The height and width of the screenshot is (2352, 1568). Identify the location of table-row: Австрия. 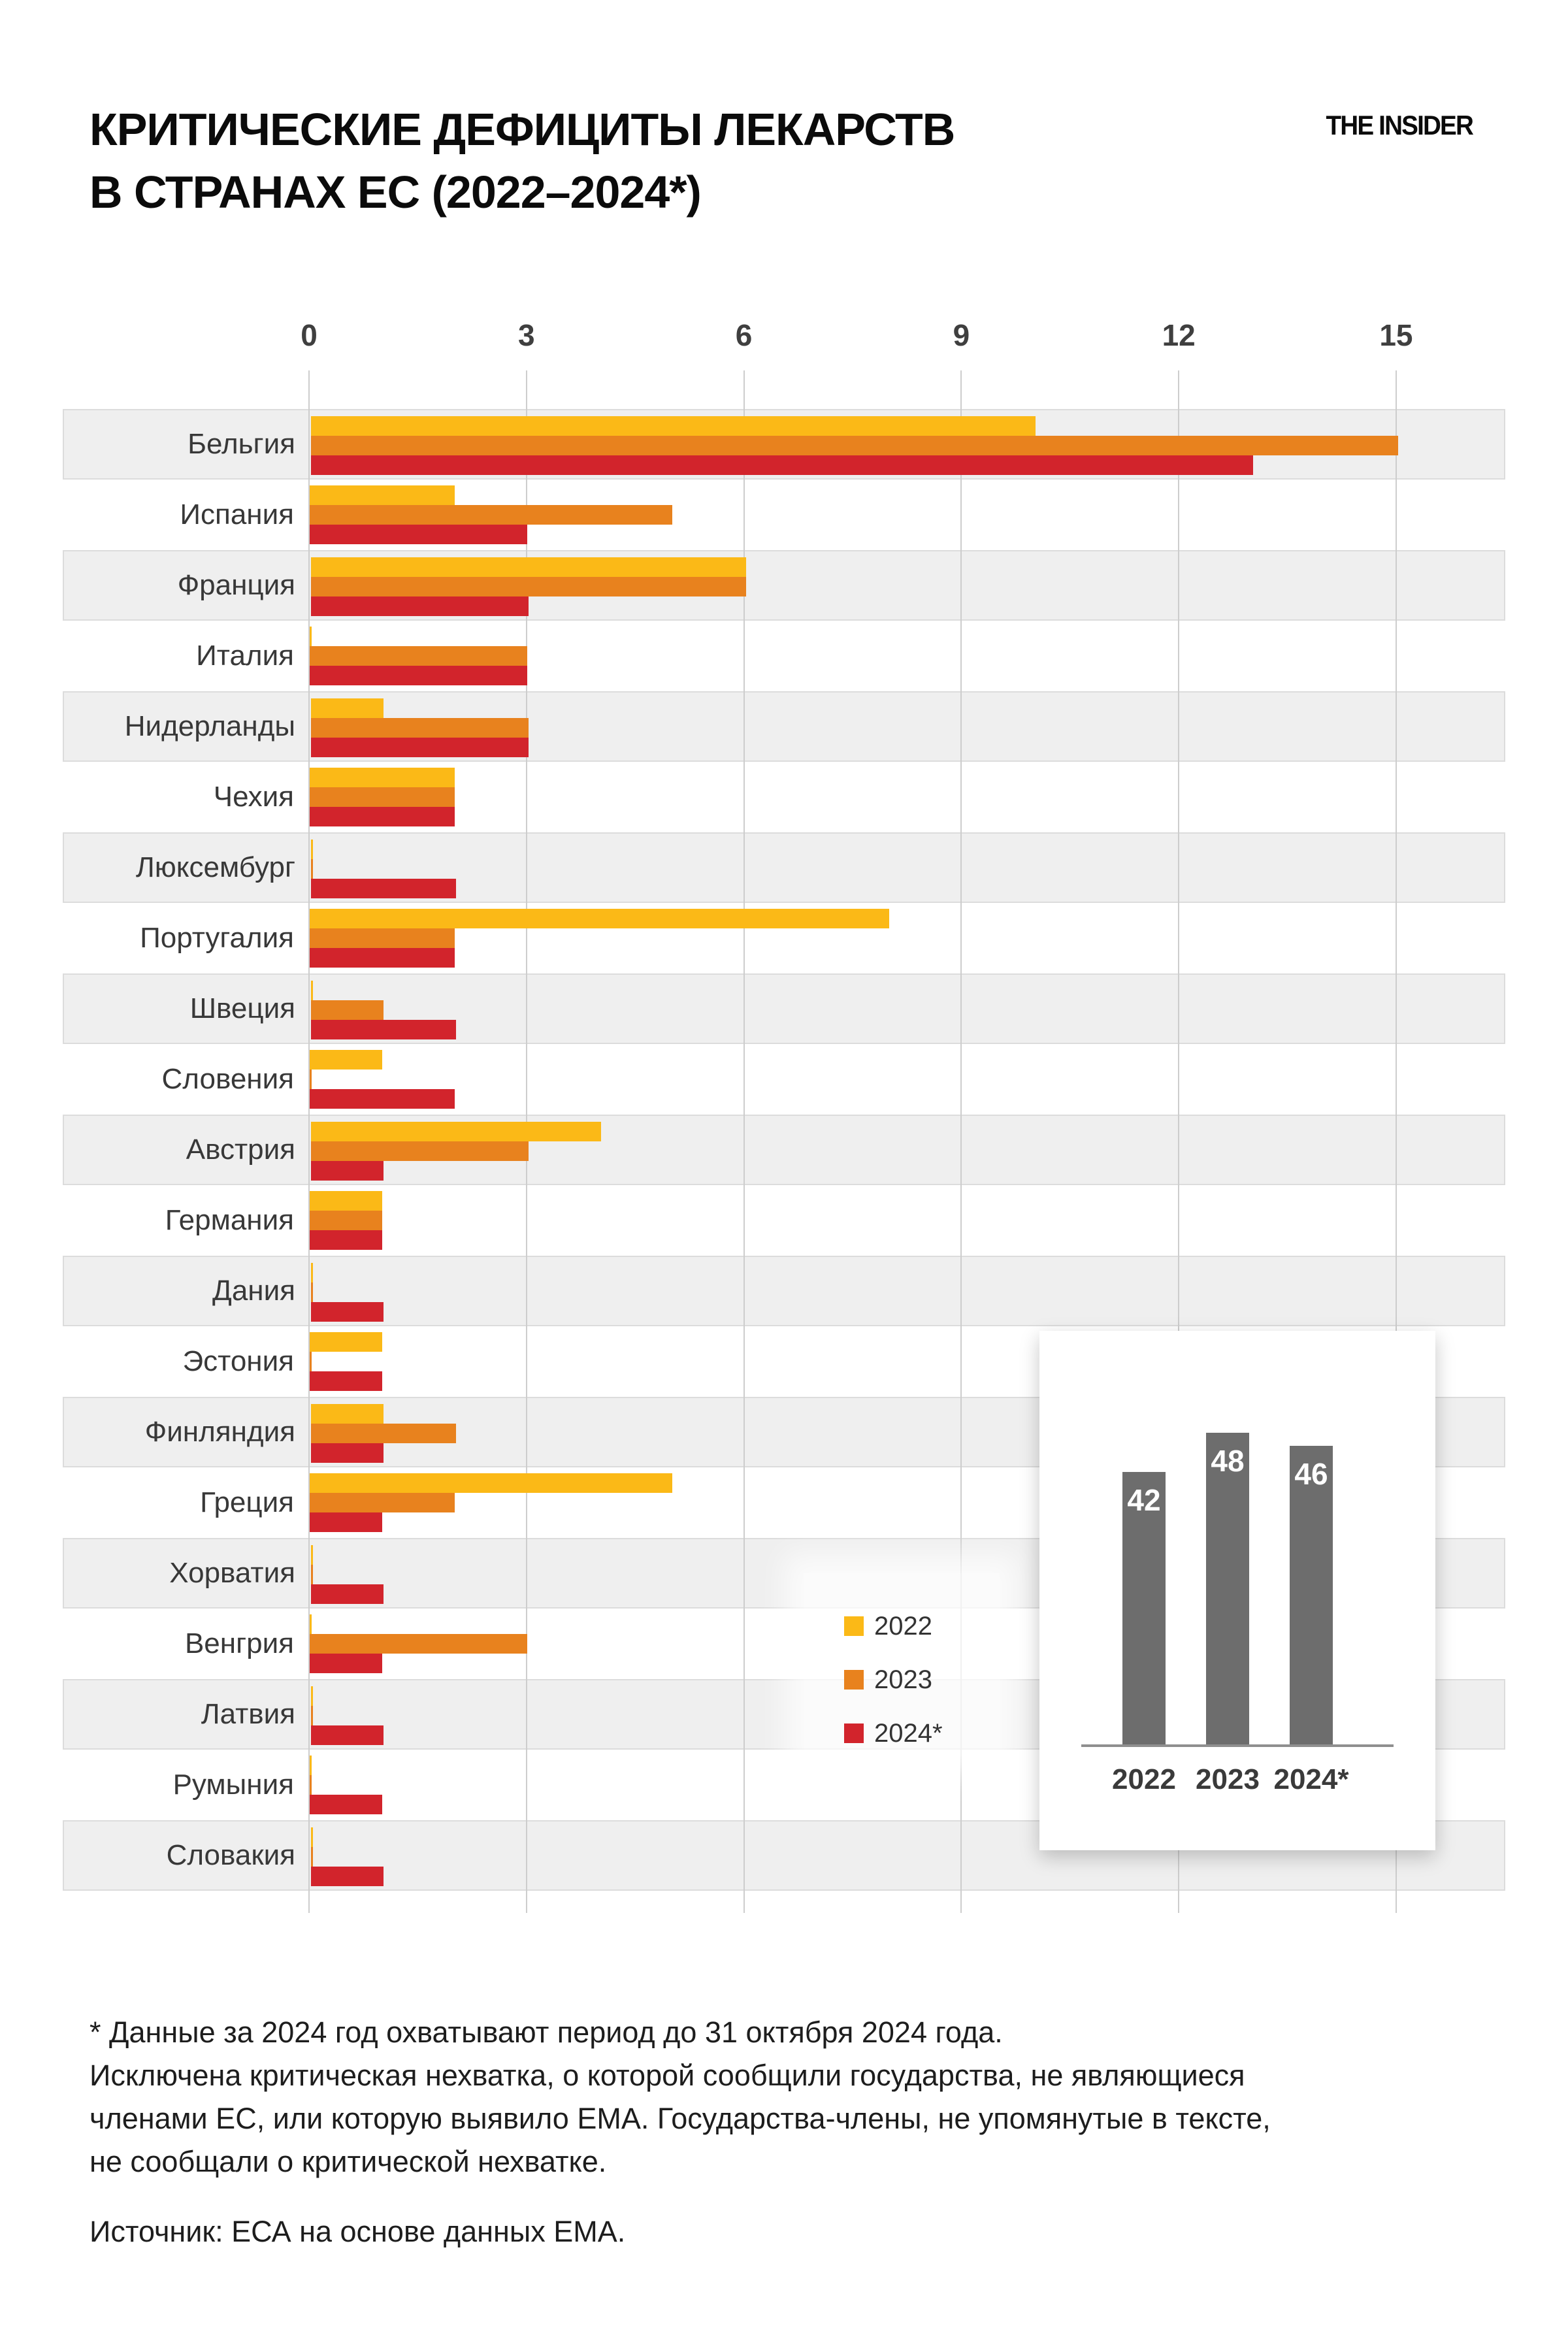
(784, 1150).